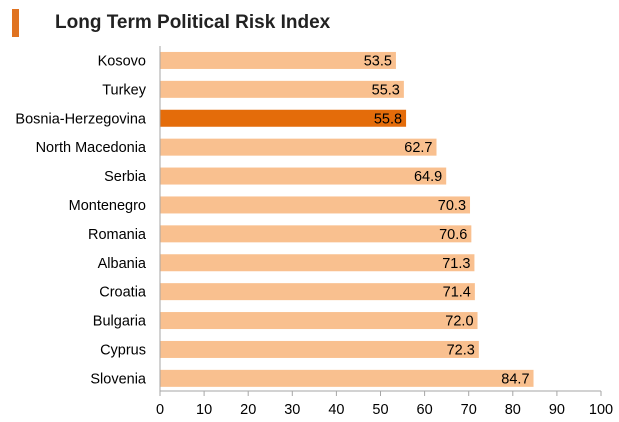  I want to click on x-tick-label: 0, so click(160, 410).